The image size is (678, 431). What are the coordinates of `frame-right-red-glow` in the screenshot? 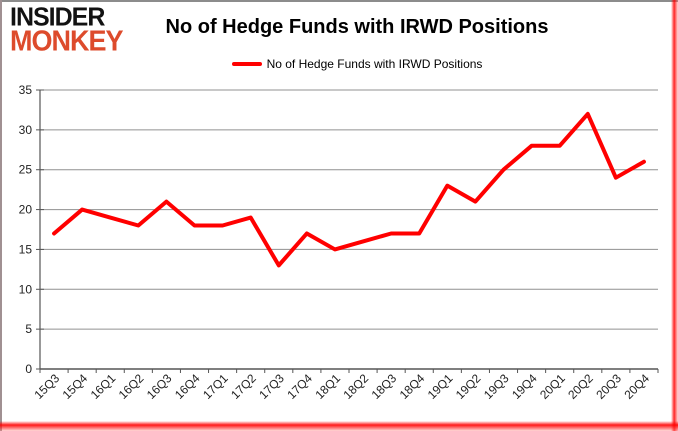 It's located at (674, 215).